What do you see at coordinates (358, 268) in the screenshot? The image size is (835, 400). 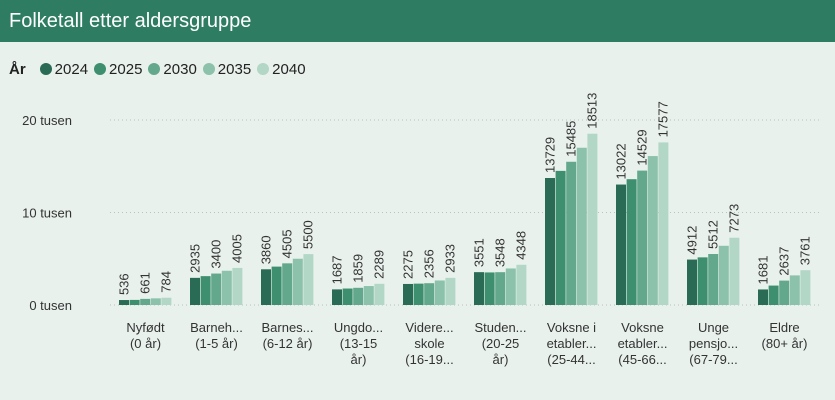 I see `data-label: 1859` at bounding box center [358, 268].